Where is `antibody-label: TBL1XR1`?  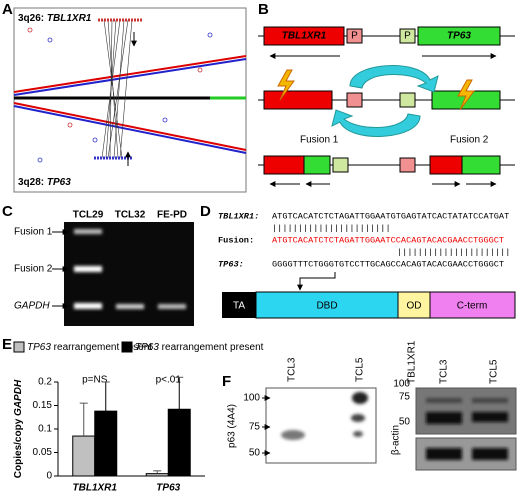 antibody-label: TBL1XR1 is located at coordinates (412, 362).